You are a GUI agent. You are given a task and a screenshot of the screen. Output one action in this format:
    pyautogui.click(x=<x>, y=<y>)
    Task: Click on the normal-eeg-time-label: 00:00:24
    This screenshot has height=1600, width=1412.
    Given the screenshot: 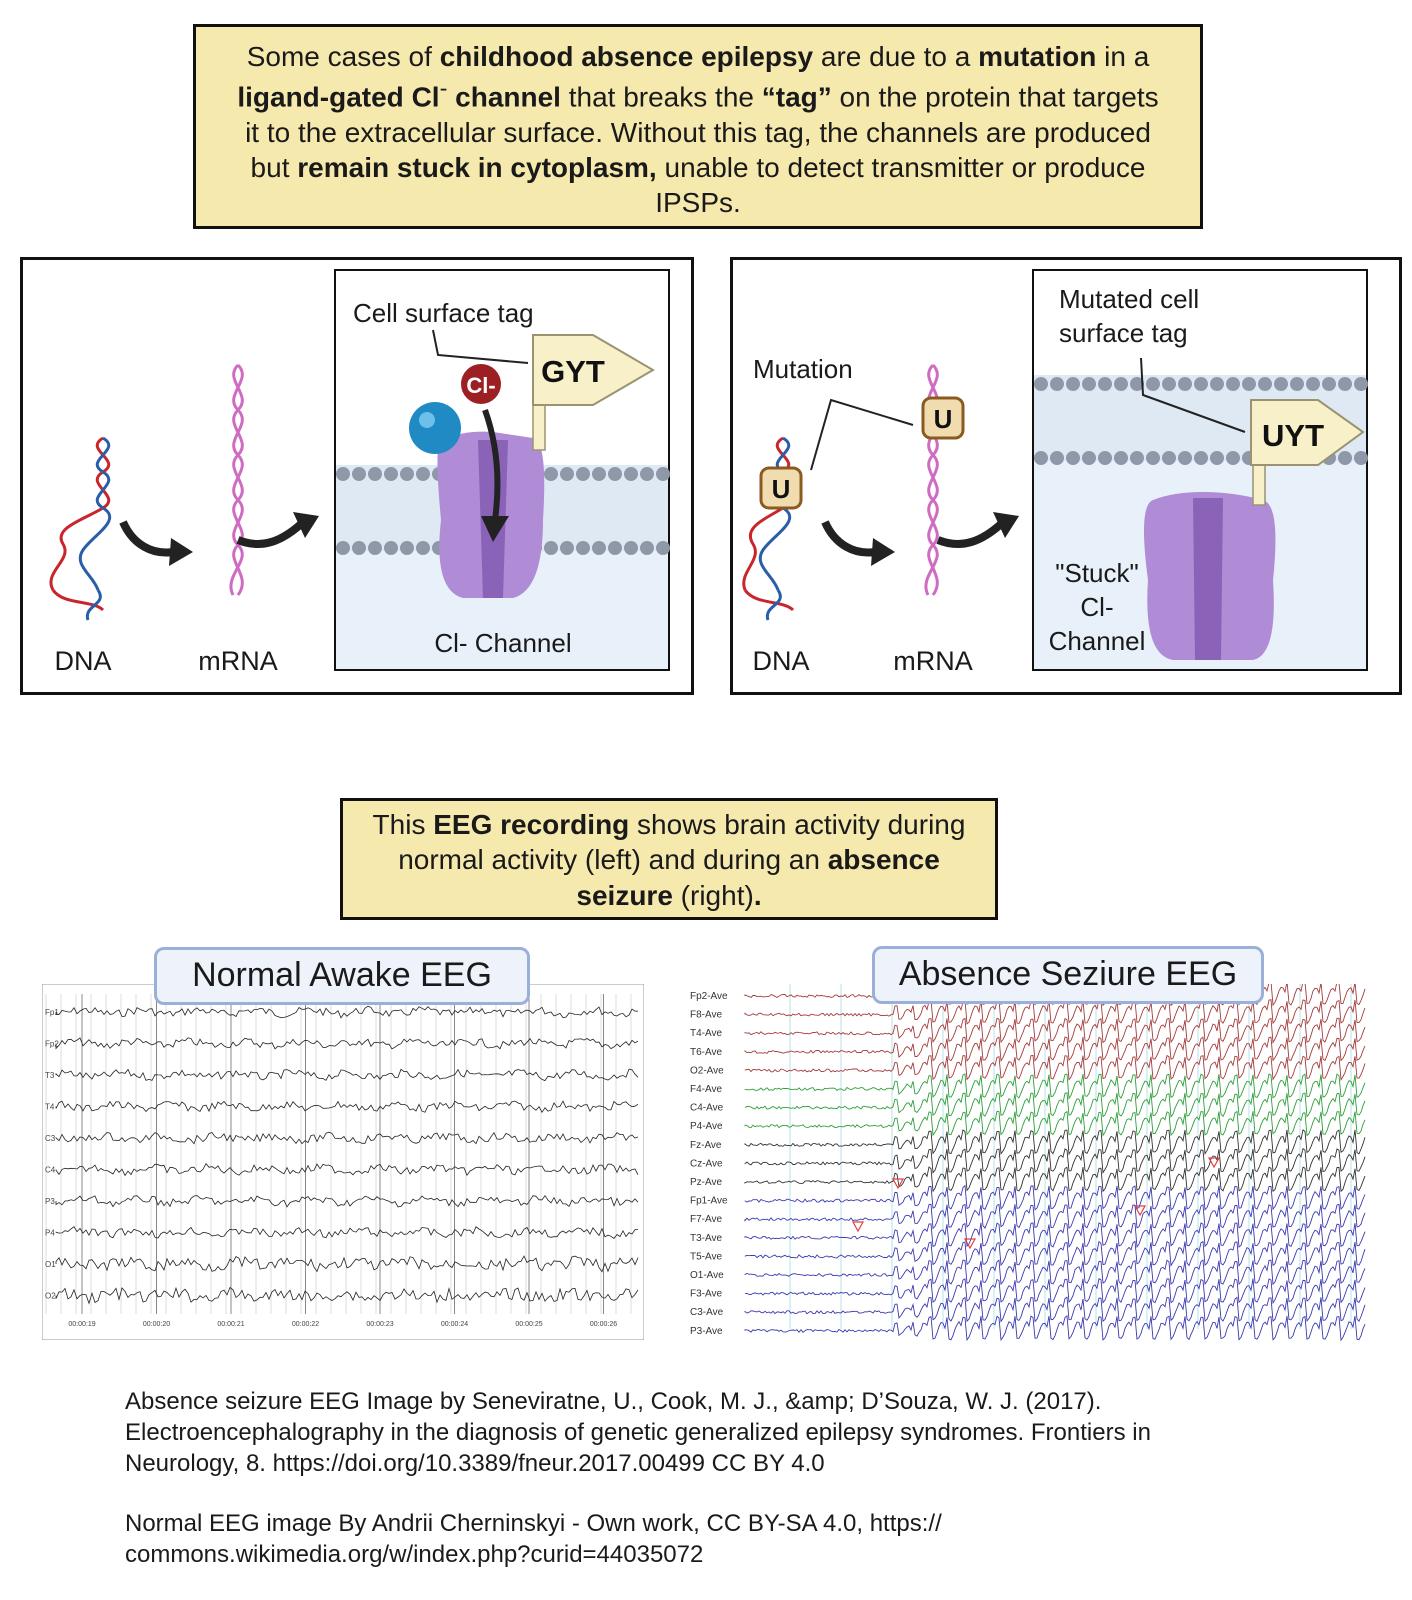 What is the action you would take?
    pyautogui.click(x=454, y=1324)
    